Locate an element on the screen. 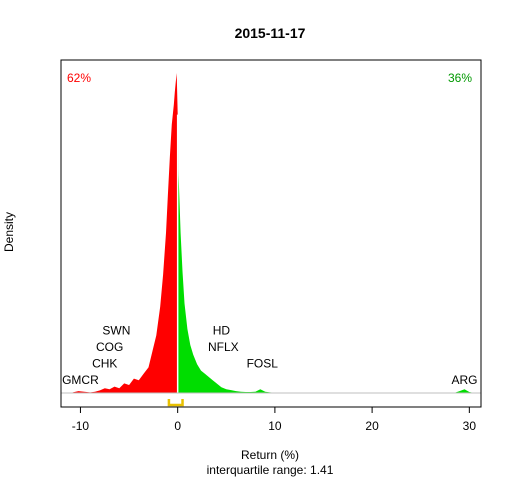 The image size is (512, 480). iqr-bracket is located at coordinates (175, 403).